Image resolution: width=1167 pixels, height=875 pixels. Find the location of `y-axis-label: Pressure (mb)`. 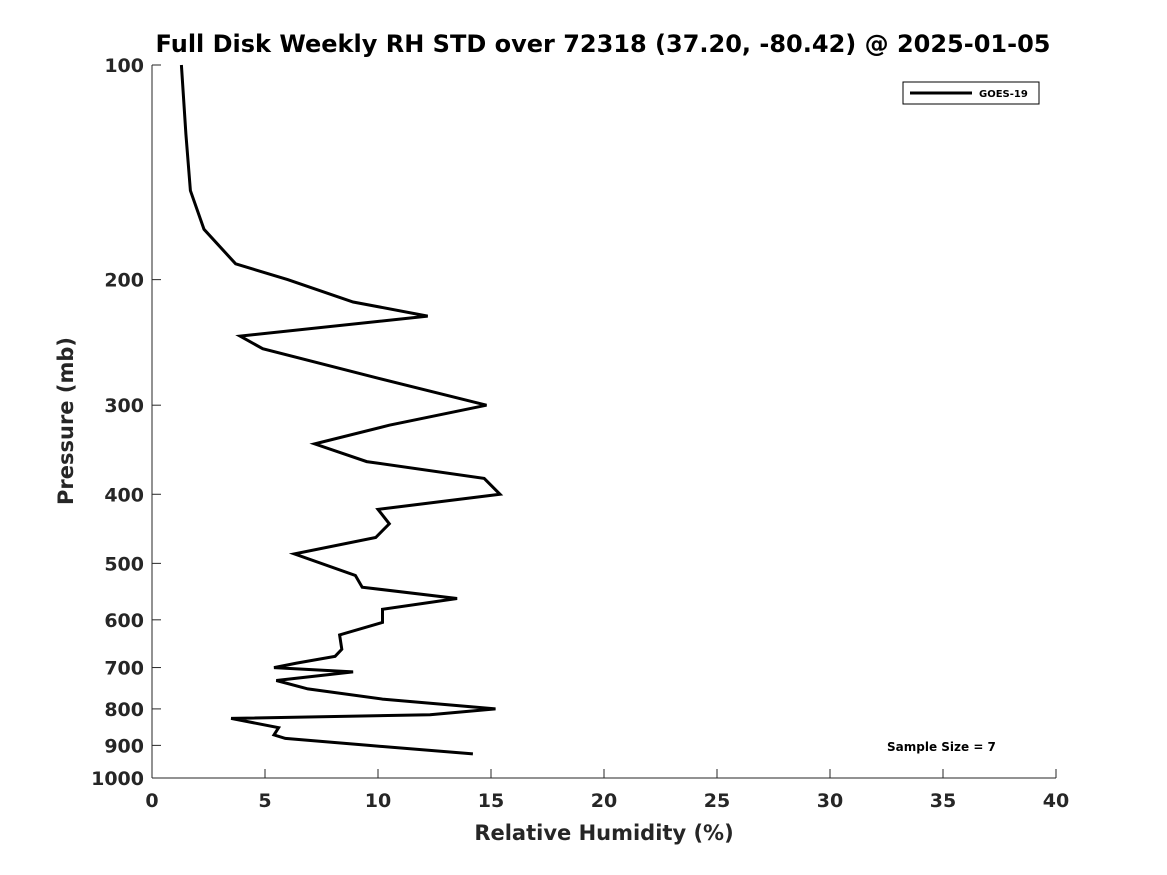

y-axis-label: Pressure (mb) is located at coordinates (66, 421).